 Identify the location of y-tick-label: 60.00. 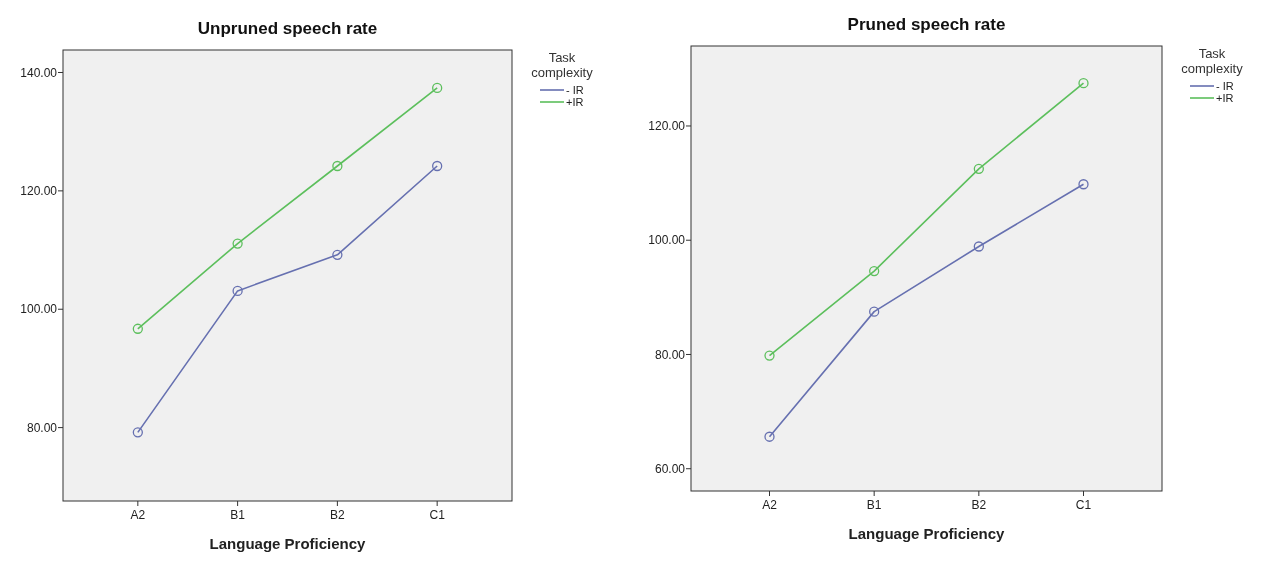
(670, 468).